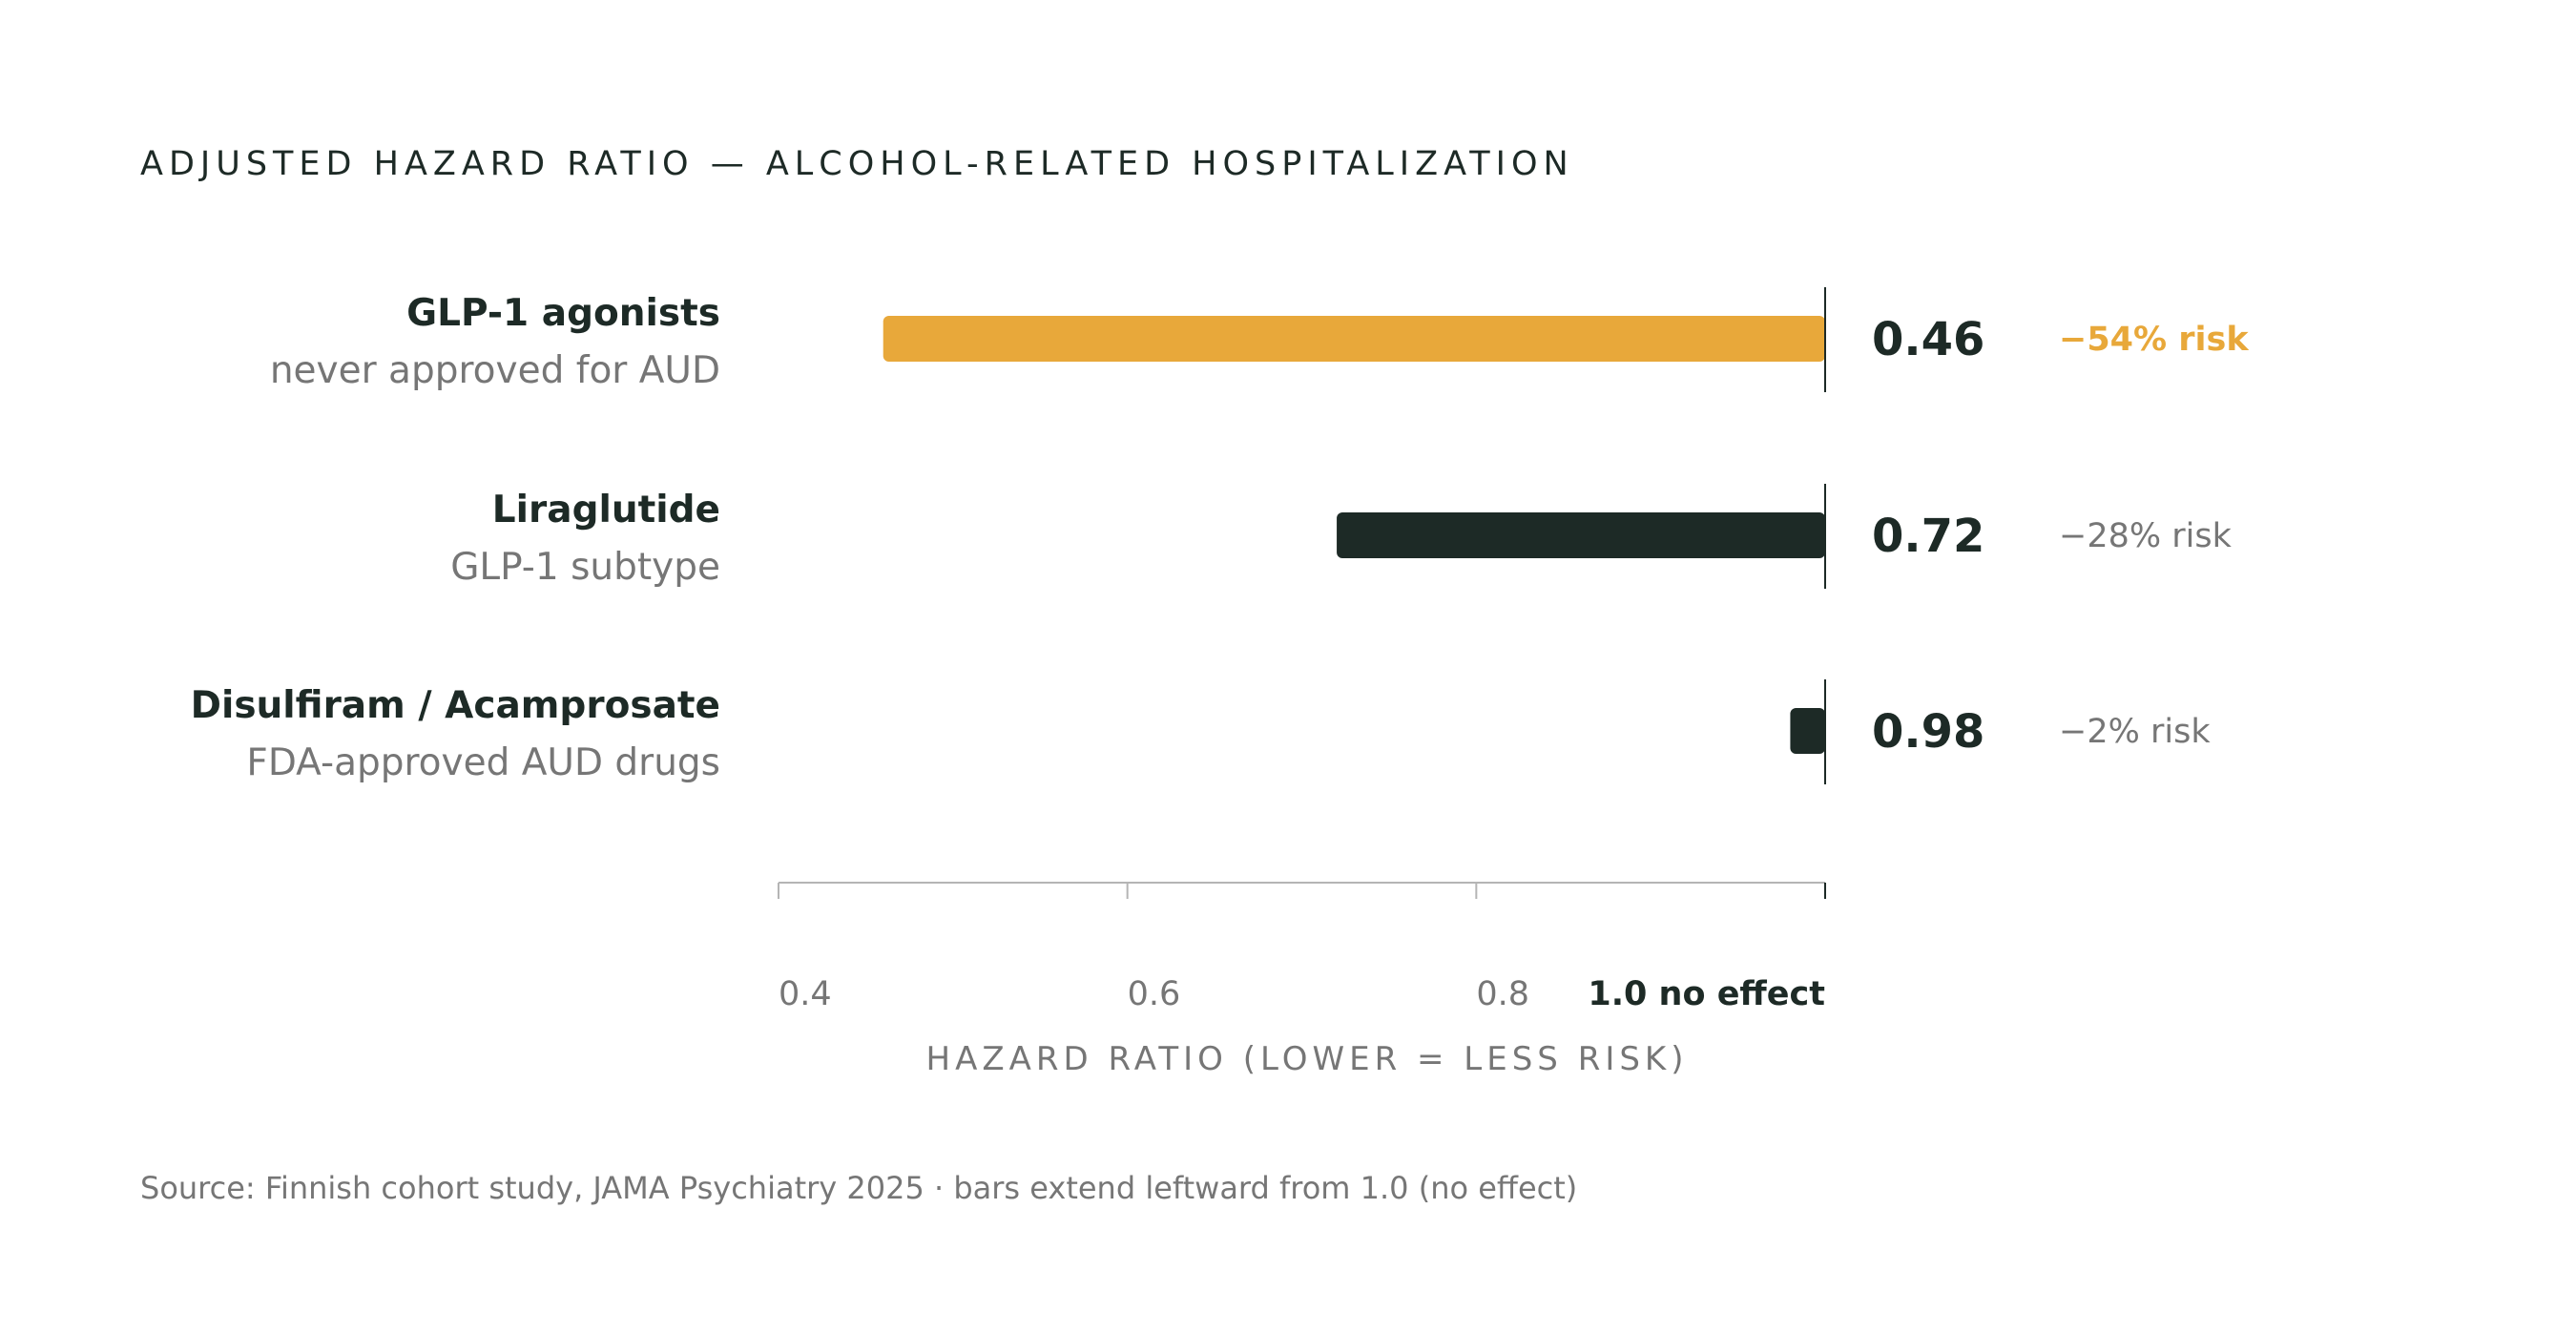 The width and height of the screenshot is (2576, 1334). I want to click on row-label: Disulfiram / Acamprosate, so click(455, 705).